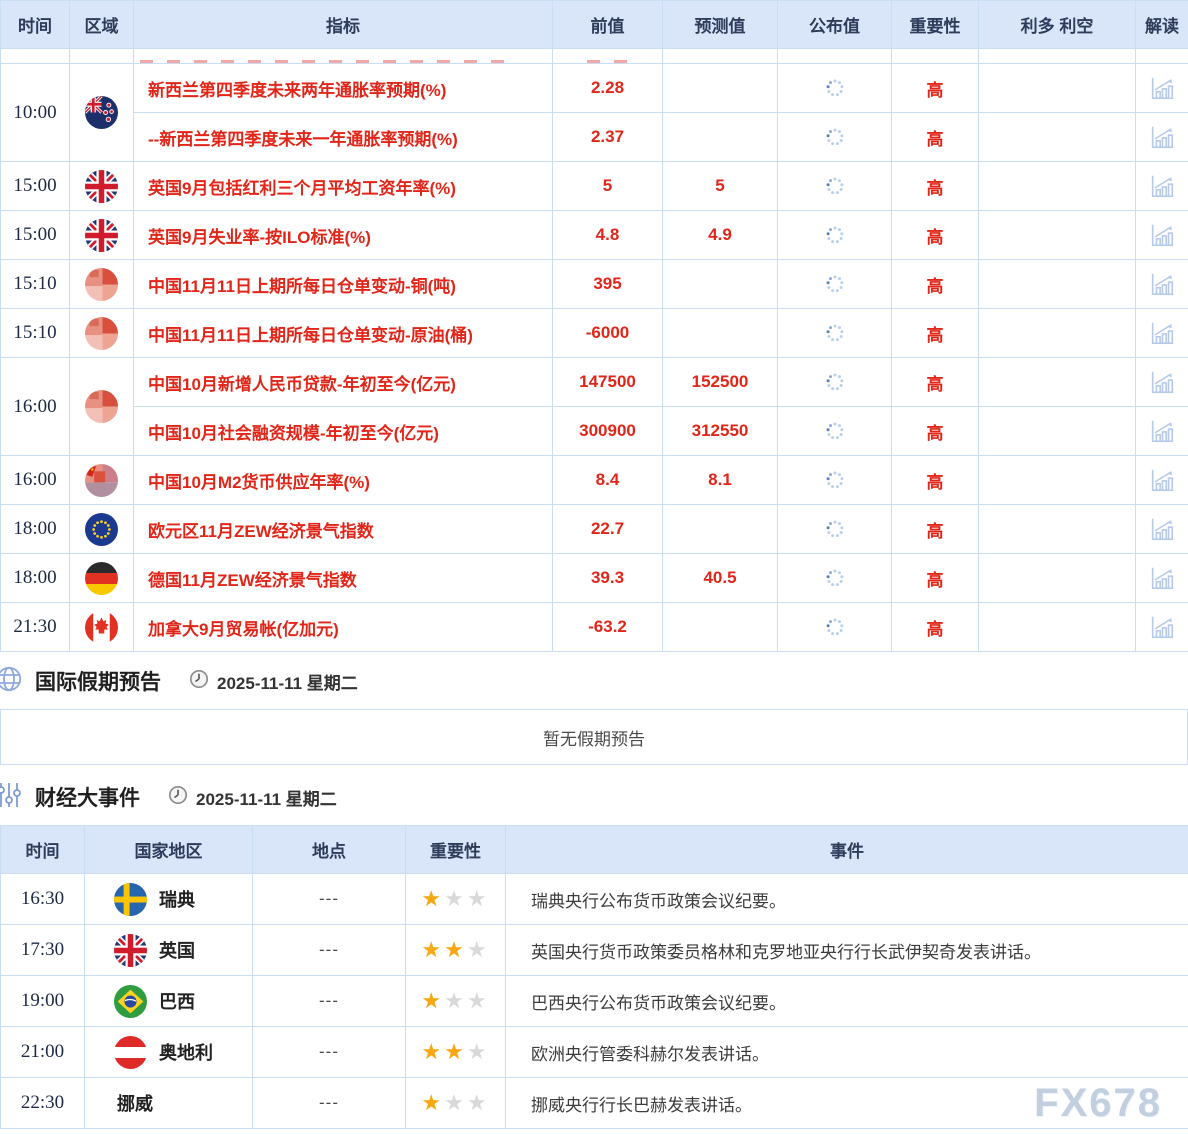  What do you see at coordinates (343, 431) in the screenshot?
I see `indicator-name: 中国10月社会融资规模-年初至今(亿元)` at bounding box center [343, 431].